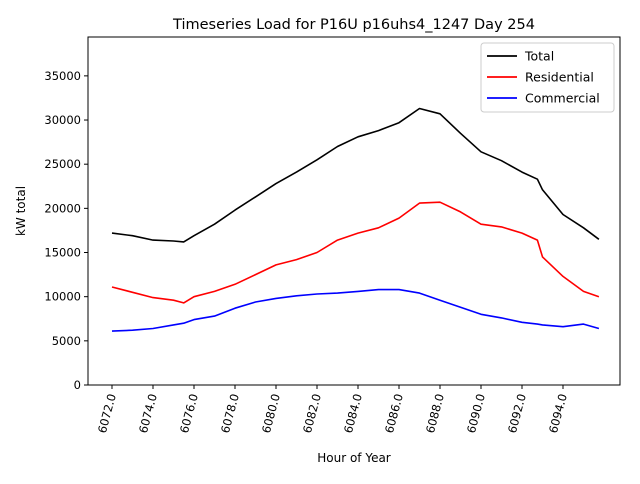 The image size is (640, 484). What do you see at coordinates (62, 297) in the screenshot?
I see `y-tick-label: 10000` at bounding box center [62, 297].